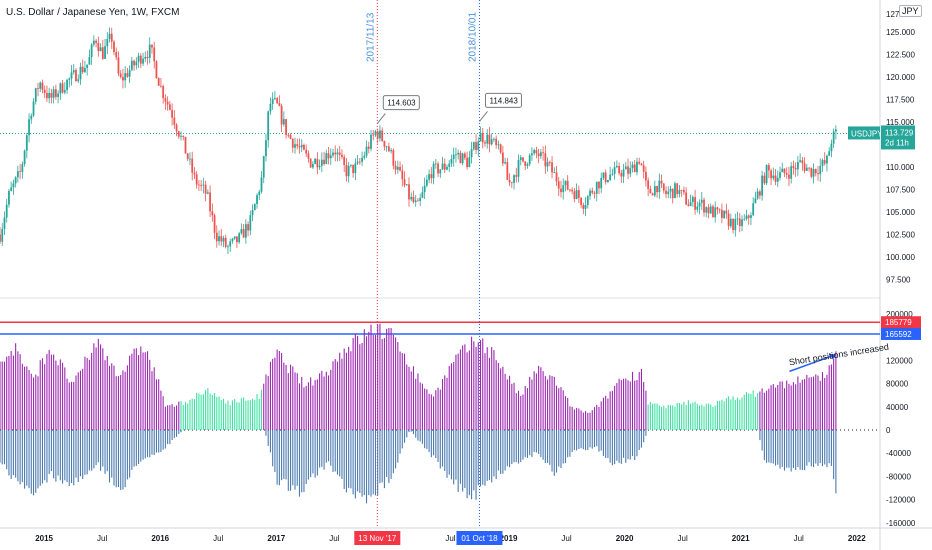 The width and height of the screenshot is (932, 550). Describe the element at coordinates (93, 12) in the screenshot. I see `chart-title: U.S. Dollar / Japanese Yen, 1W, FXCM` at that location.